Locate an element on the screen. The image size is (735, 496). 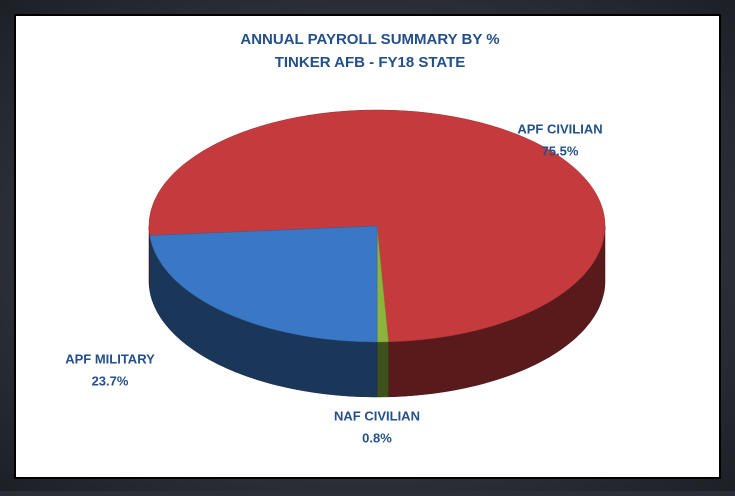
data-label-name: APF CIVILIAN is located at coordinates (559, 128).